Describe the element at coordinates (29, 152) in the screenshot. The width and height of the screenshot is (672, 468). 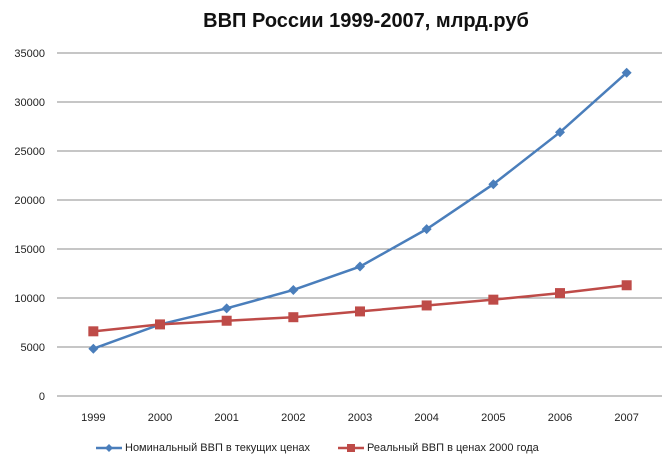
I see `y-tick-label: 25000` at that location.